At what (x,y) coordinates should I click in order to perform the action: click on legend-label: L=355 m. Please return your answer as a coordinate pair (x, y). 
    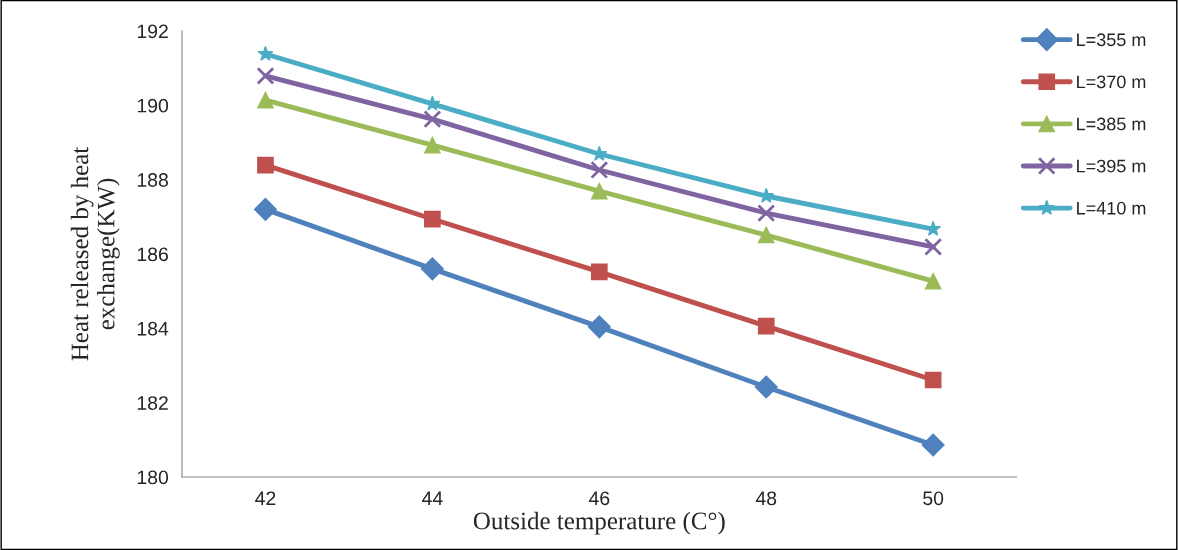
    Looking at the image, I should click on (1111, 40).